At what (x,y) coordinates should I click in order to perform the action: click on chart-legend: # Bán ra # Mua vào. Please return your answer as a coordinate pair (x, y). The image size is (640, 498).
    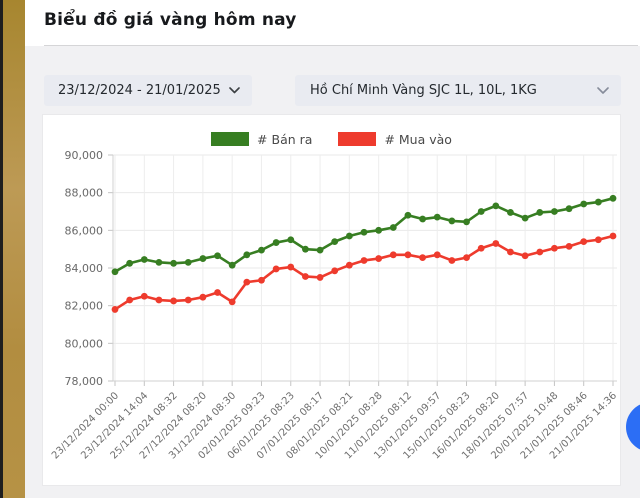
    Looking at the image, I should click on (331, 132).